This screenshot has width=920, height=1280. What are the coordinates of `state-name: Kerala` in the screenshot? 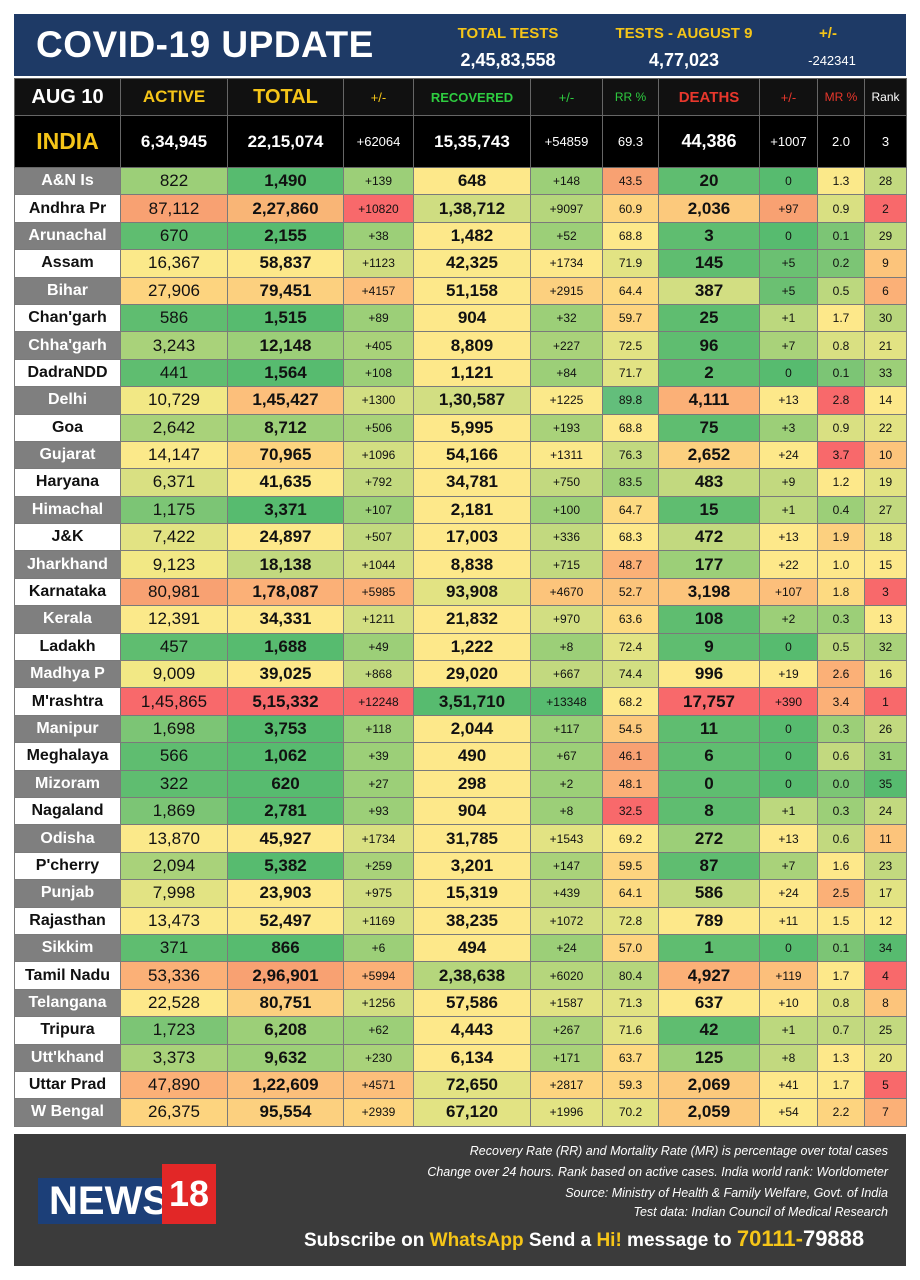 It's located at (67, 619).